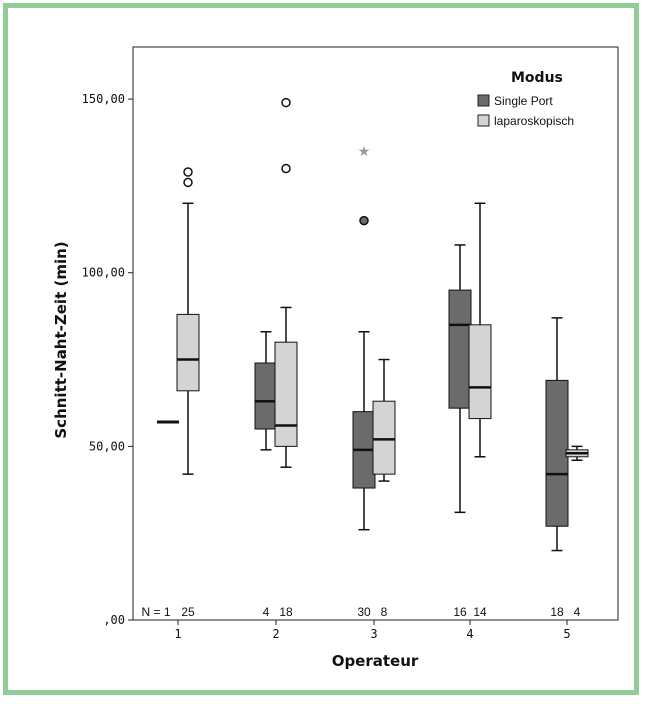 Image resolution: width=648 pixels, height=704 pixels. I want to click on n-count-label: N = 1, so click(155, 612).